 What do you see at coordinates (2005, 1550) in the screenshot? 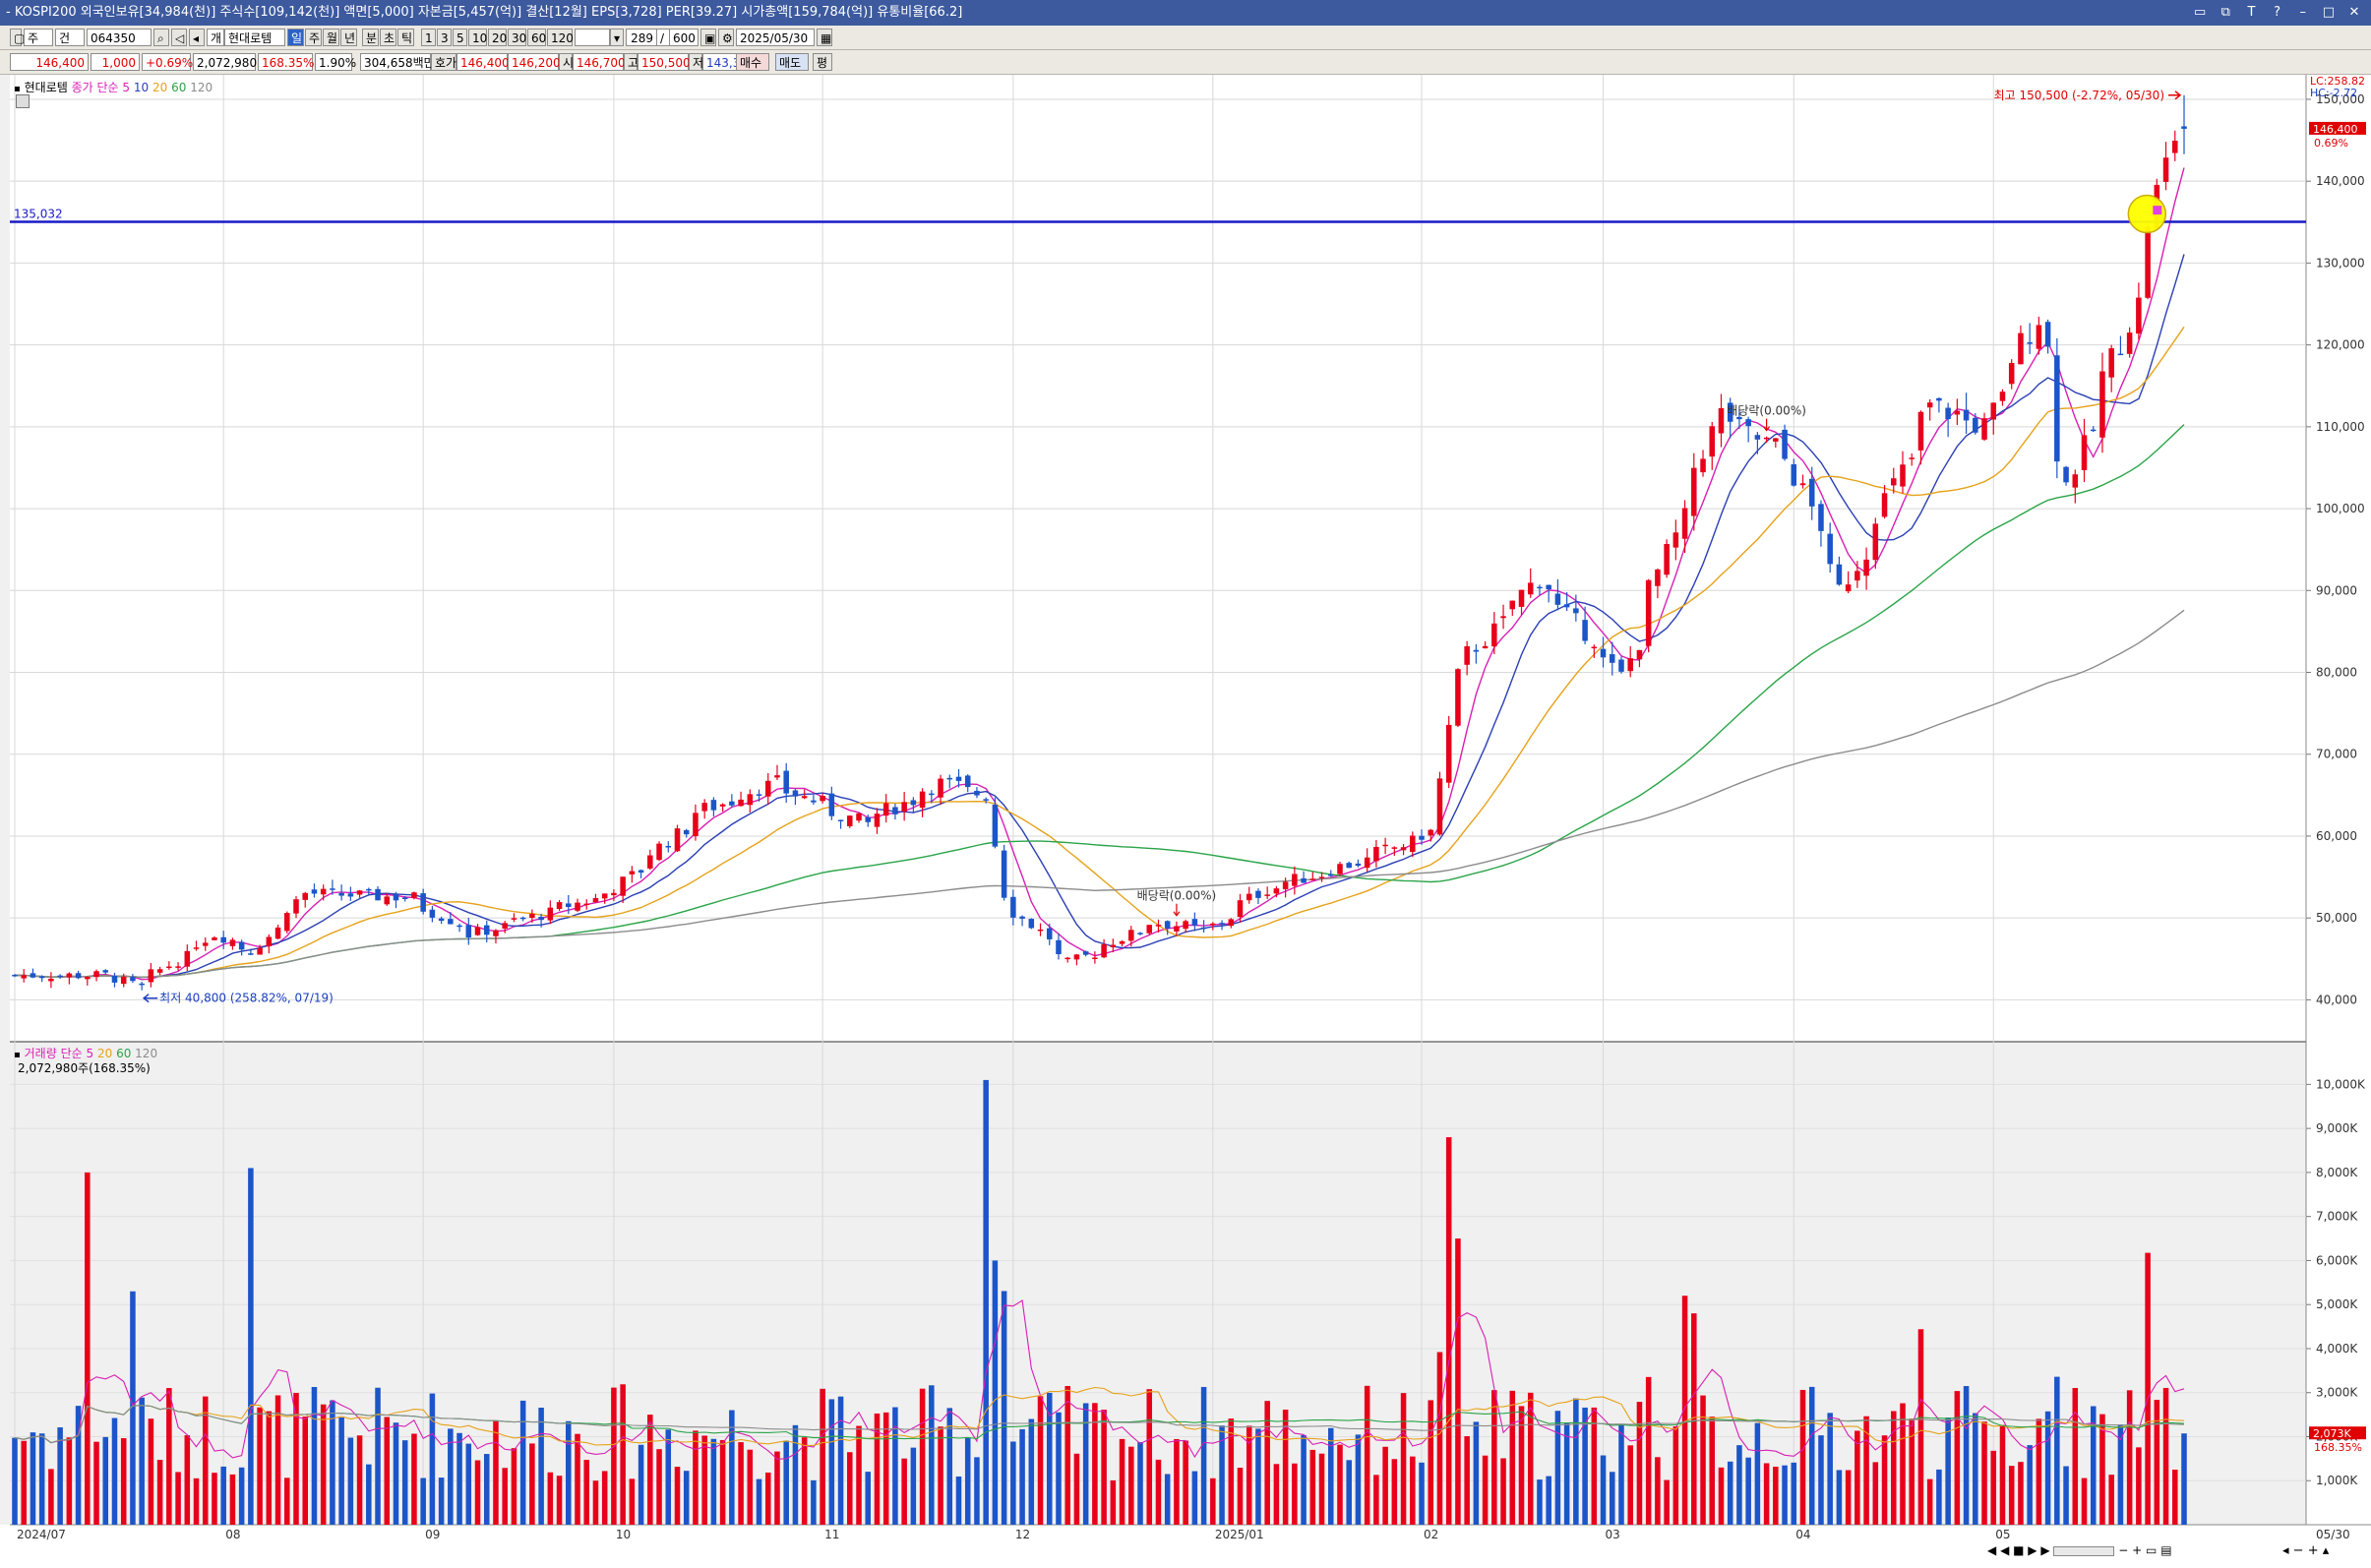
I see `scroll-prev-icon: ◀` at bounding box center [2005, 1550].